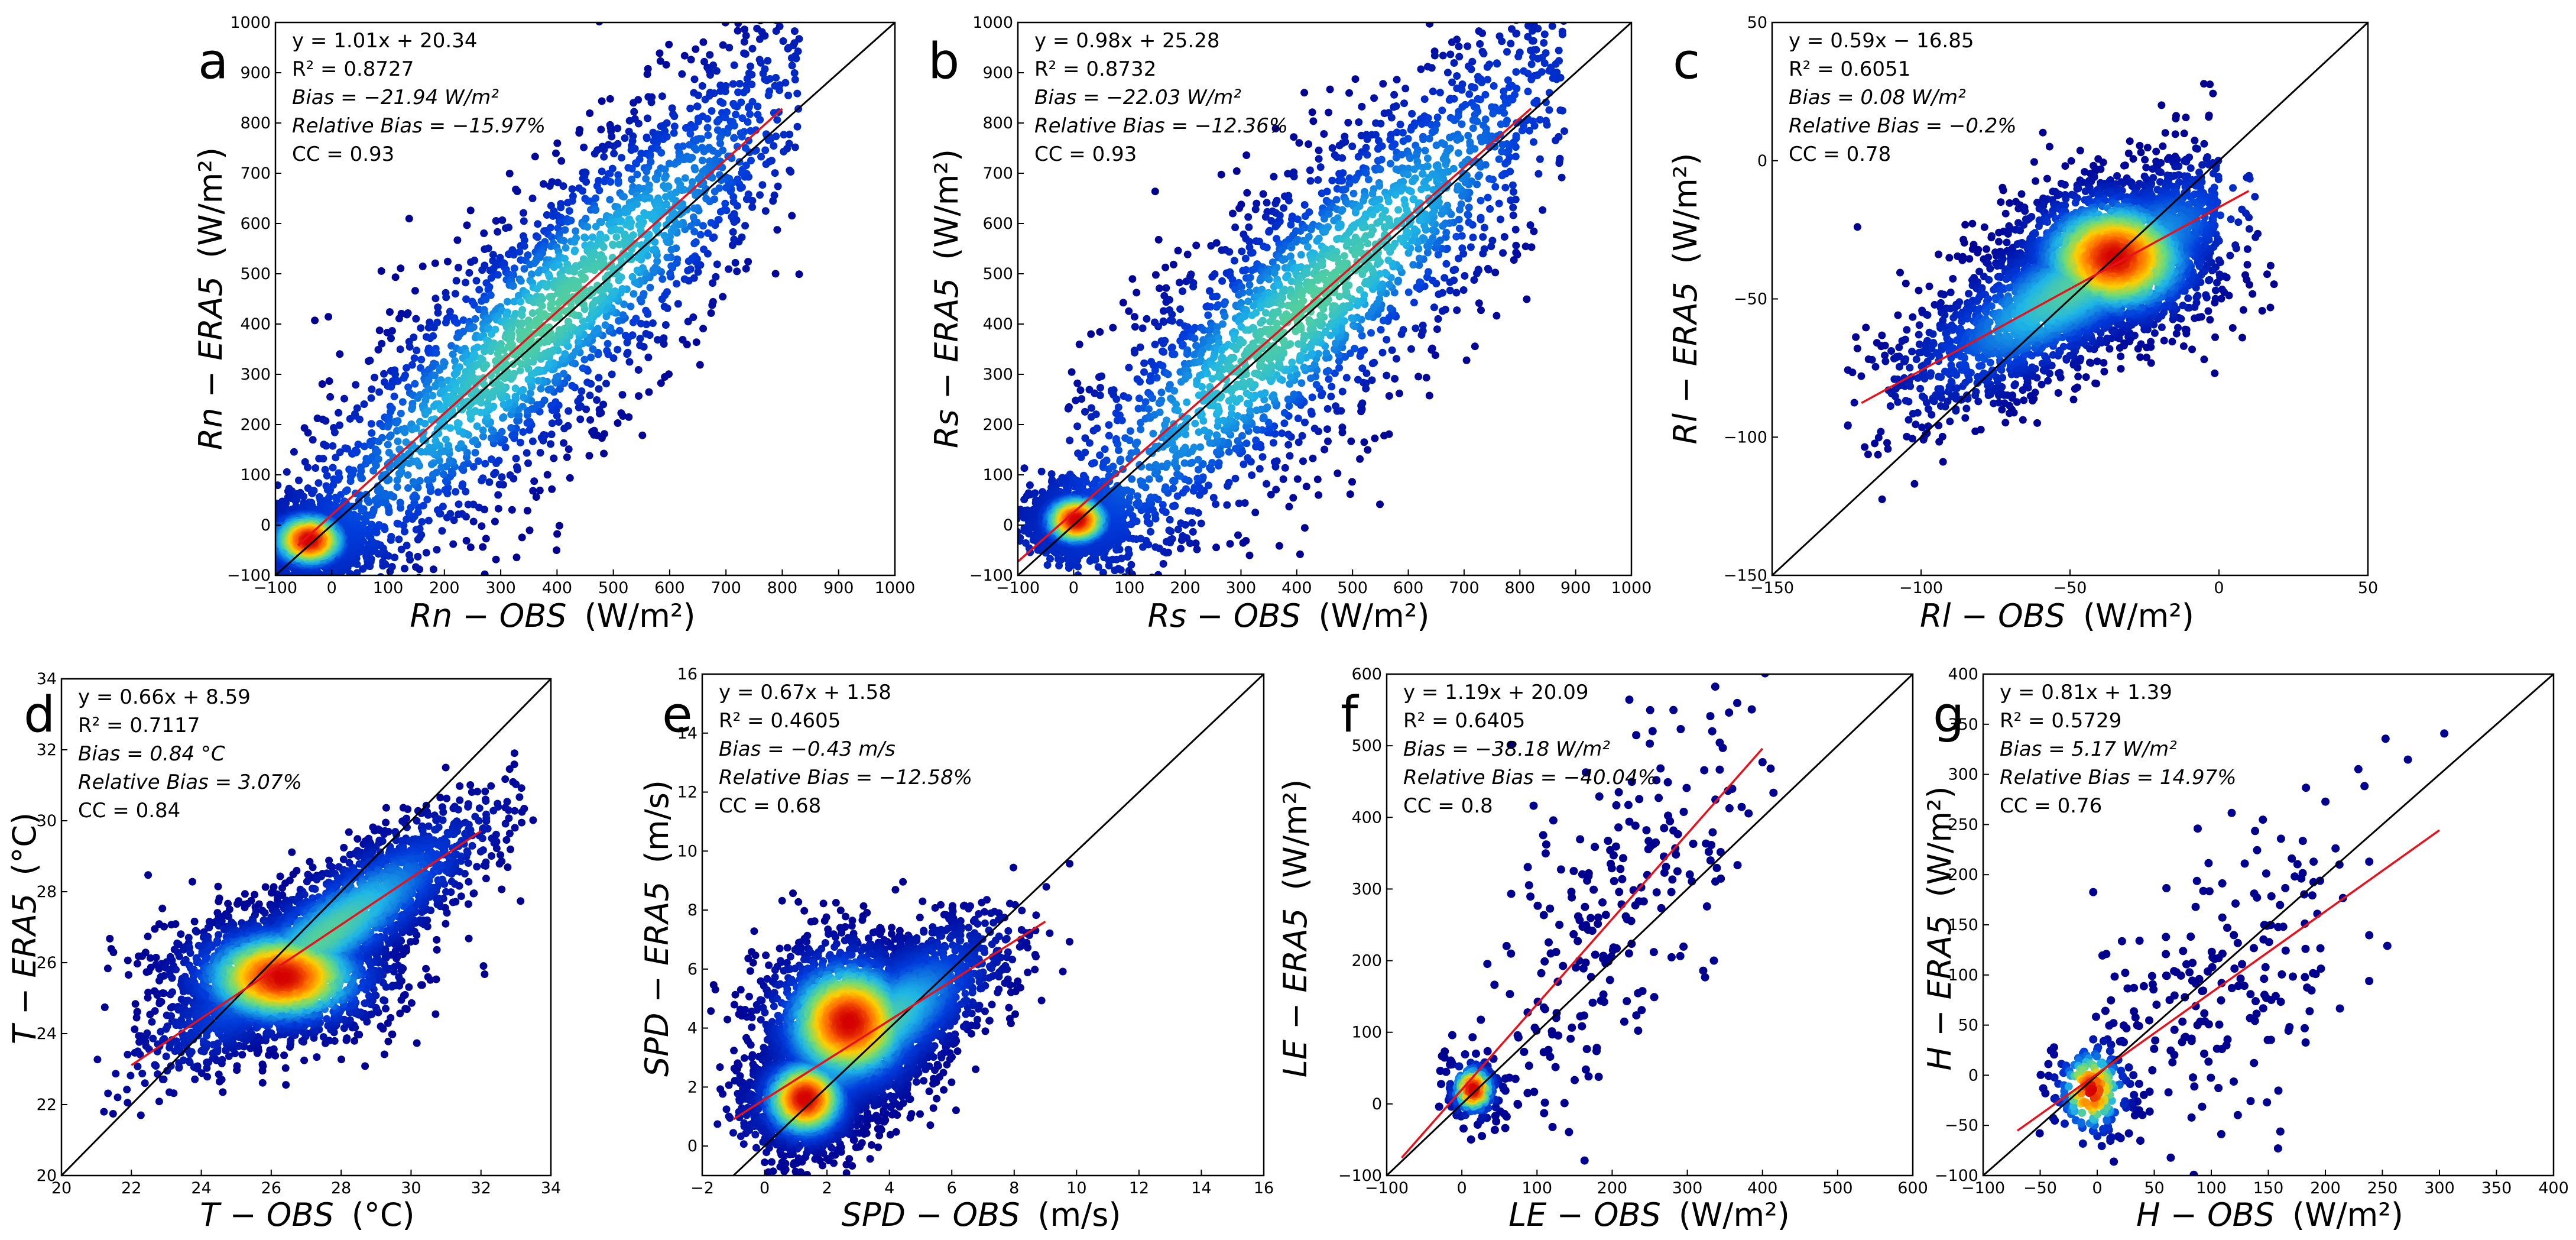 The width and height of the screenshot is (2576, 1240). I want to click on y-tick-label: 100, so click(255, 475).